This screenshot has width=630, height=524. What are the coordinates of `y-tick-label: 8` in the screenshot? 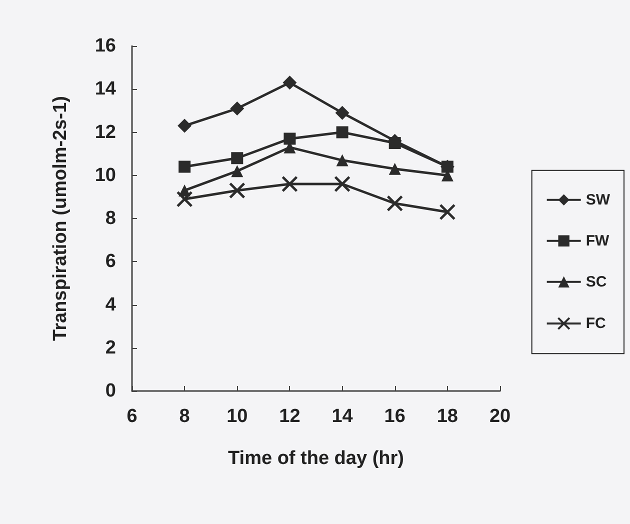 It's located at (110, 218).